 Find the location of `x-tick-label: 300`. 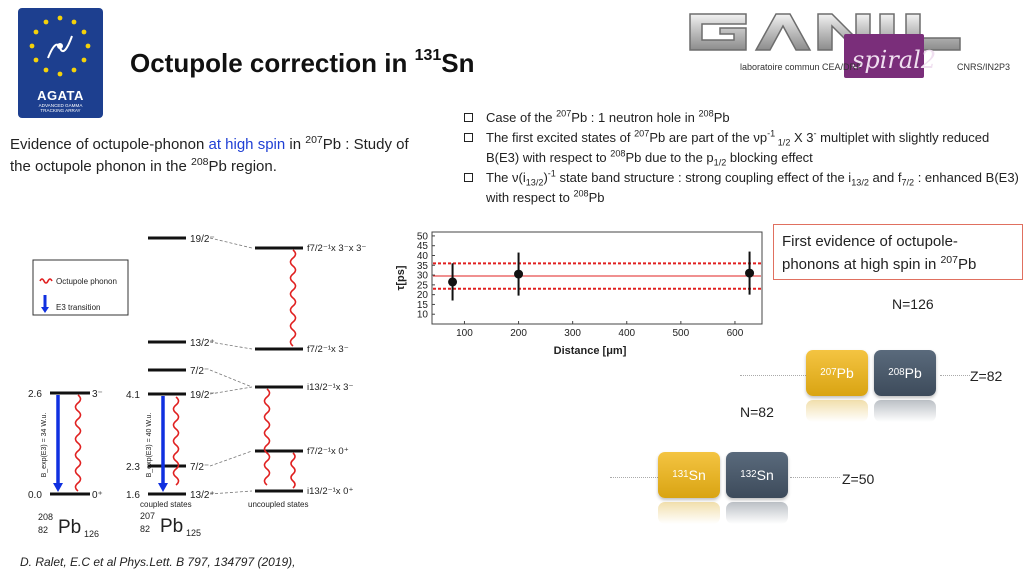

x-tick-label: 300 is located at coordinates (572, 333).